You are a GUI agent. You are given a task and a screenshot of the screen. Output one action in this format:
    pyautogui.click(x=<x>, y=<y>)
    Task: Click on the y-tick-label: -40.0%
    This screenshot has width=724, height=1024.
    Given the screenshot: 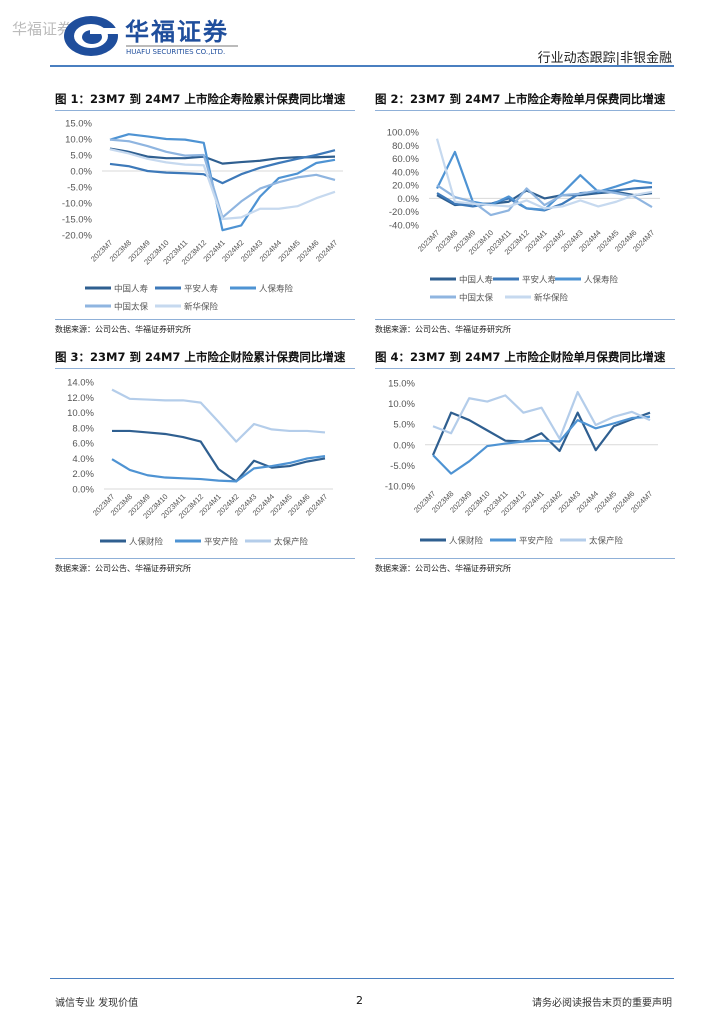 What is the action you would take?
    pyautogui.click(x=404, y=226)
    